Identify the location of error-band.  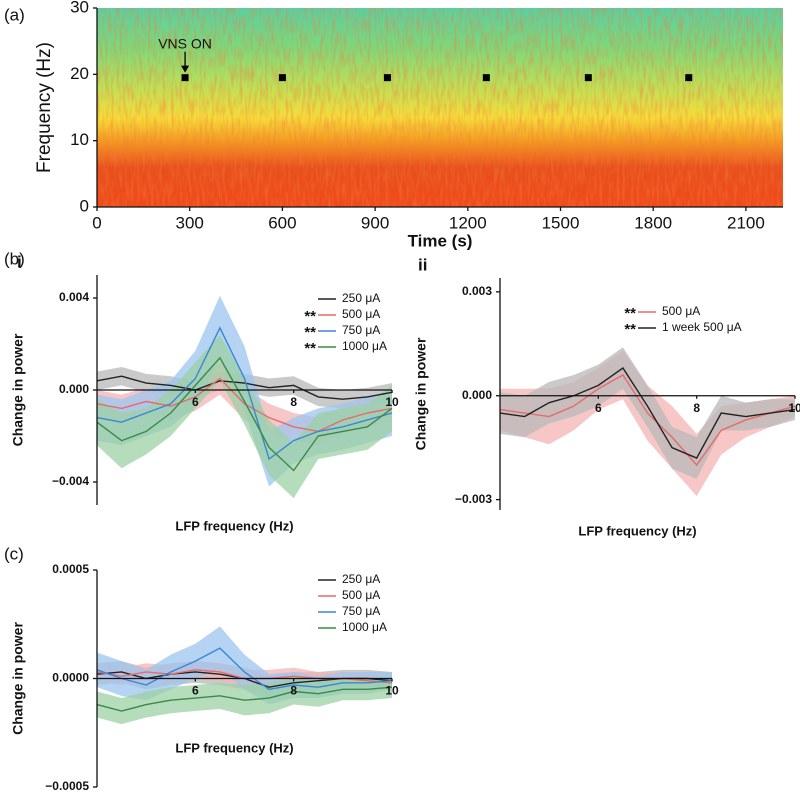
(244, 416).